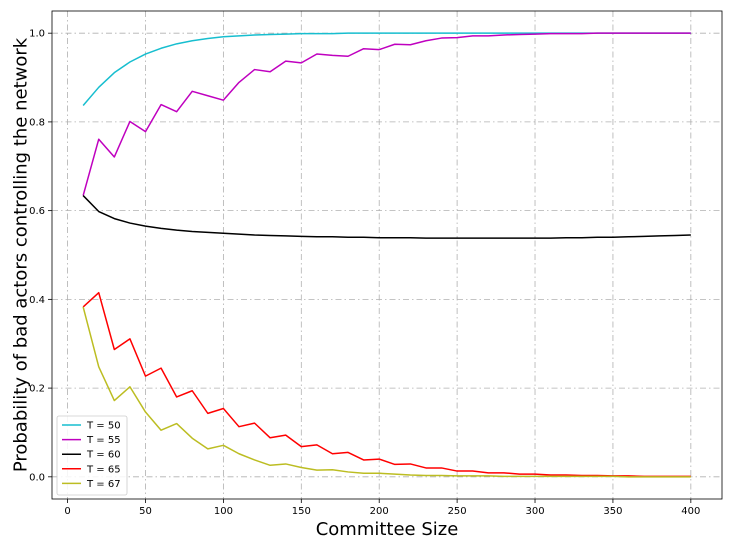  I want to click on y-tick-label: 0.8, so click(37, 122).